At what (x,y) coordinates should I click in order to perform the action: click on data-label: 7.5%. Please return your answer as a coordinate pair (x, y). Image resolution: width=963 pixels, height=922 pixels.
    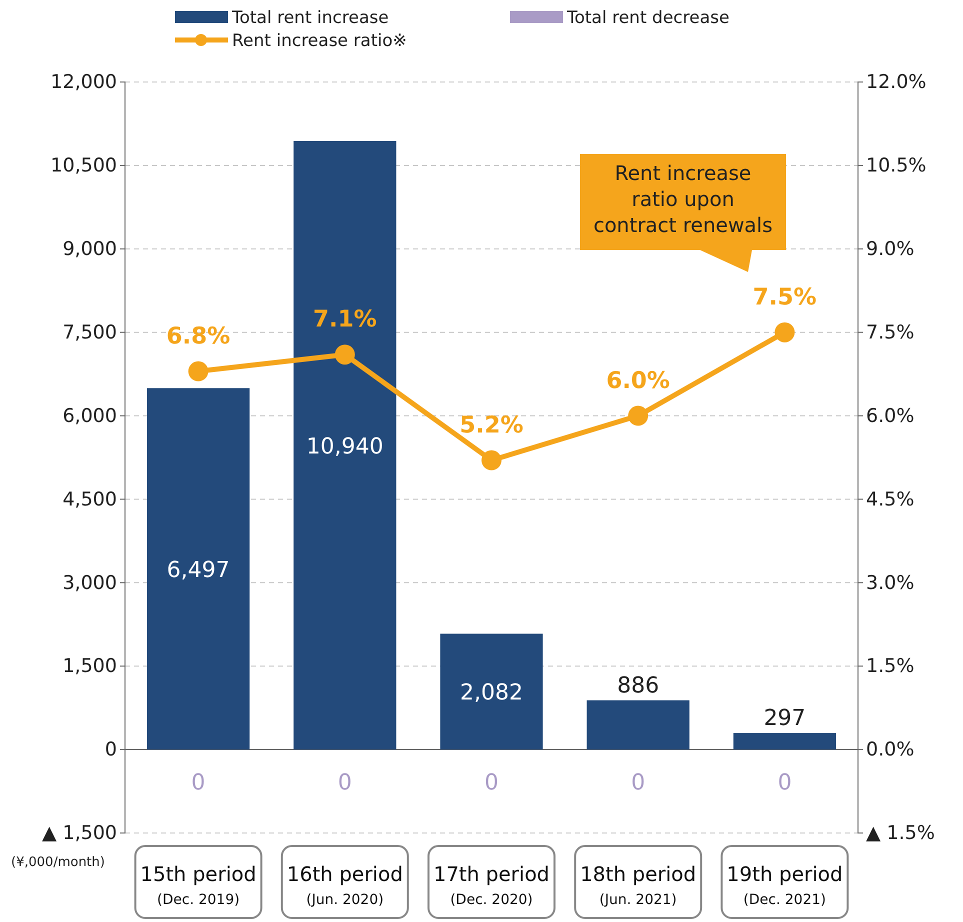
    Looking at the image, I should click on (784, 297).